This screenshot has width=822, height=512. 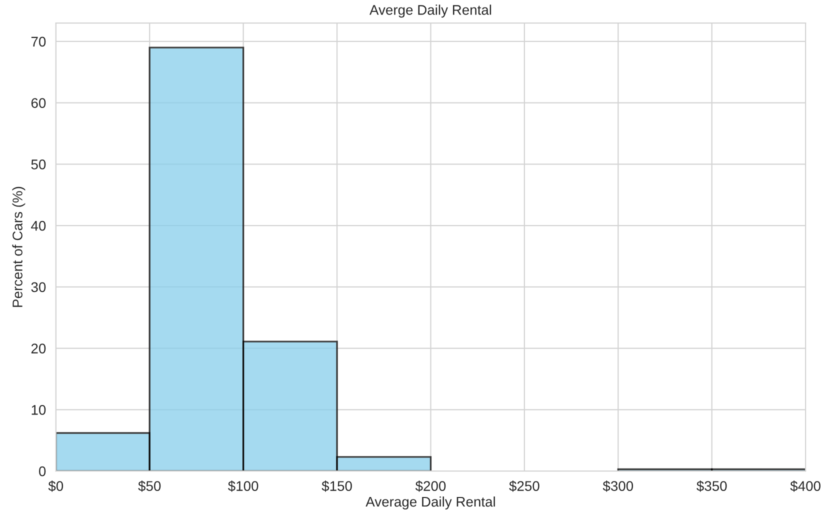 What do you see at coordinates (524, 486) in the screenshot?
I see `x-tick-label: $250` at bounding box center [524, 486].